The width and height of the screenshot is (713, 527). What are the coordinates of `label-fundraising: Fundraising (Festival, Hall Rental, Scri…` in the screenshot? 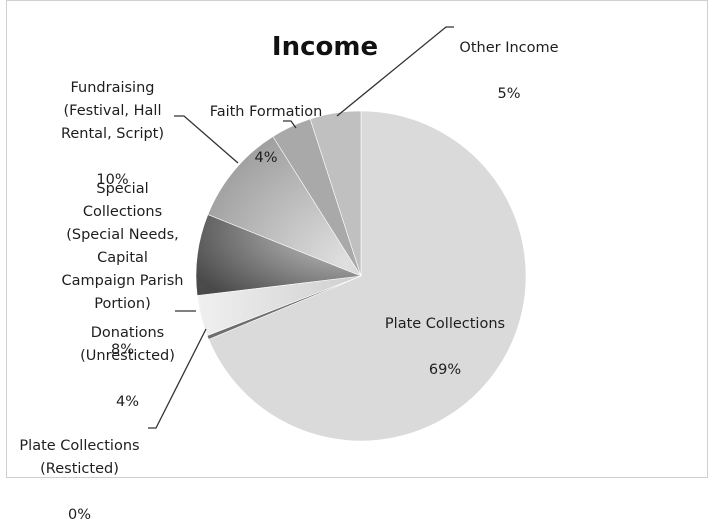 It's located at (112, 123).